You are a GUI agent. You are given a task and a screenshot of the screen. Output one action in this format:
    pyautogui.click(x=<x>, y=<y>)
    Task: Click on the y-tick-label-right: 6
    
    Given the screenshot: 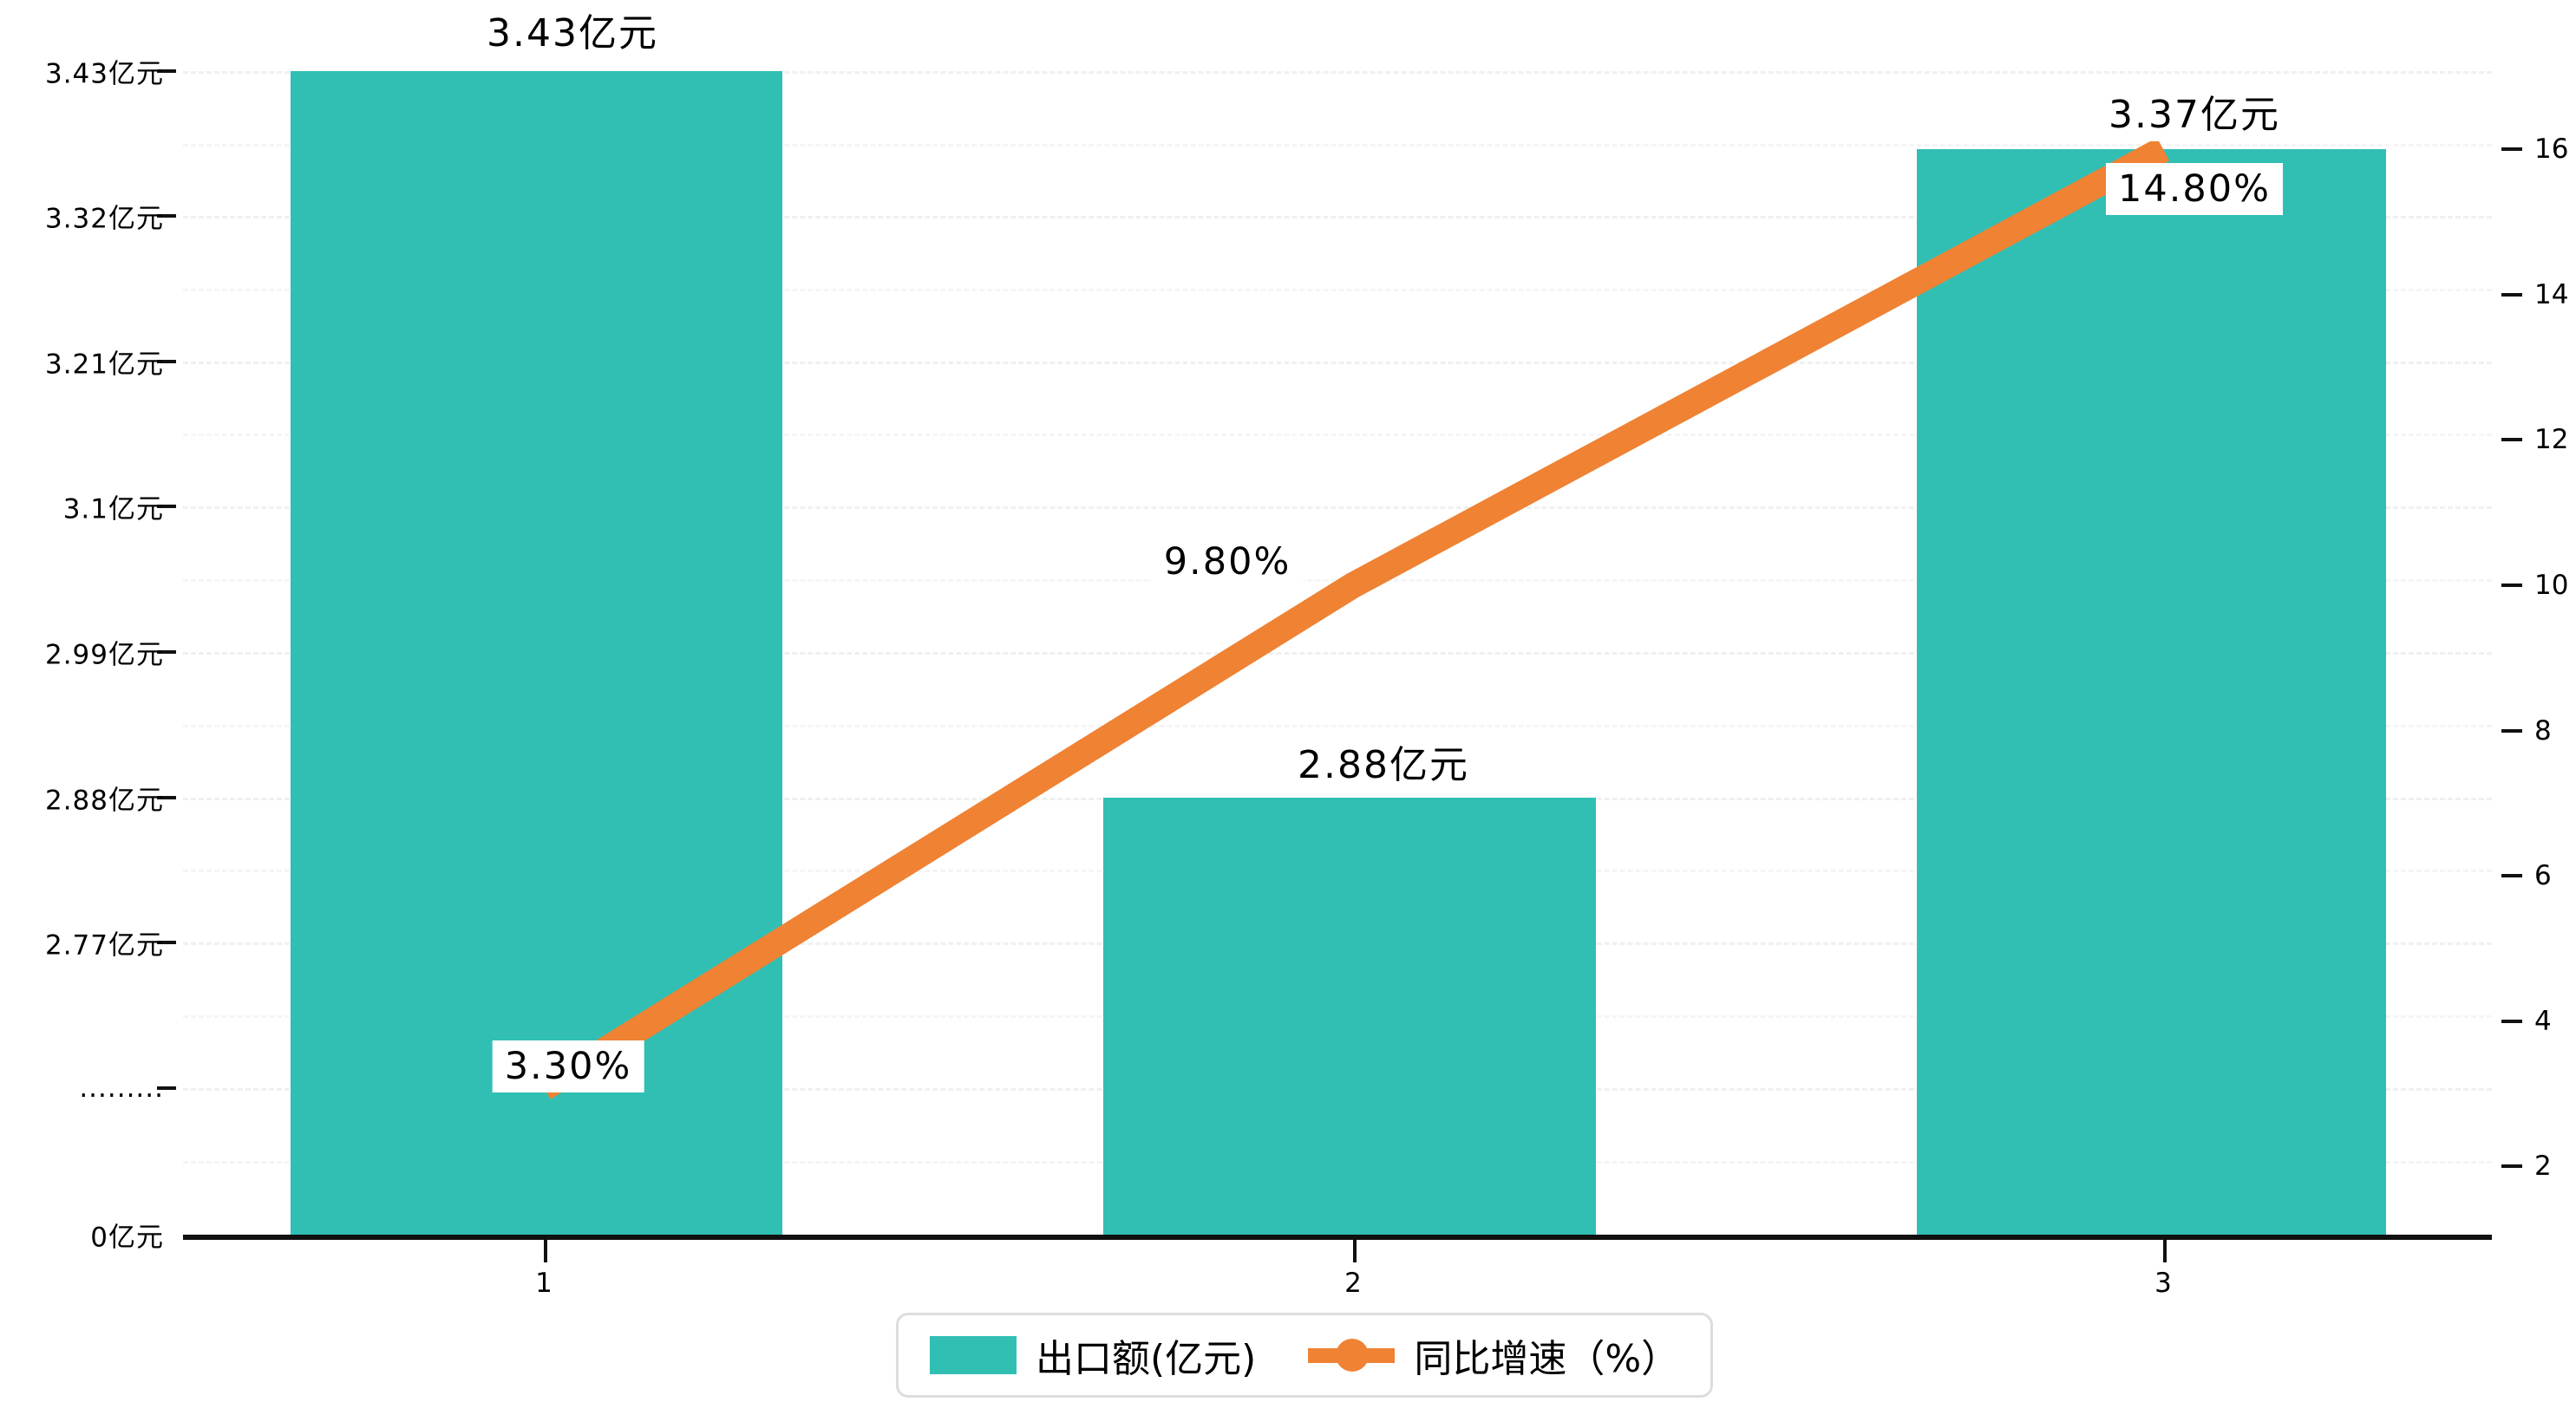 What is the action you would take?
    pyautogui.click(x=2543, y=875)
    